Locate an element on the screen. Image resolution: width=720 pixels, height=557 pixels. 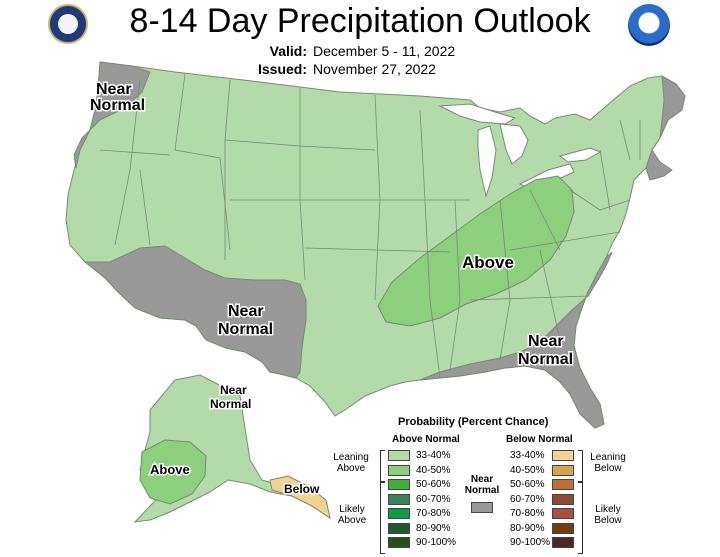
alaska-leaning-below-region is located at coordinates (300, 497).